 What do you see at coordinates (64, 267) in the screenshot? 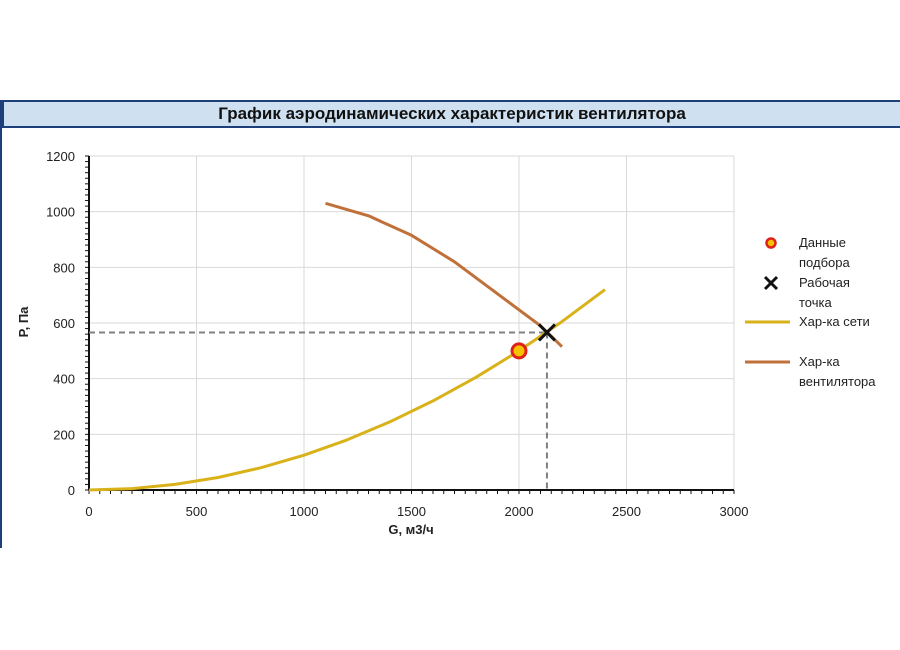
I see `y-tick-label: 800` at bounding box center [64, 267].